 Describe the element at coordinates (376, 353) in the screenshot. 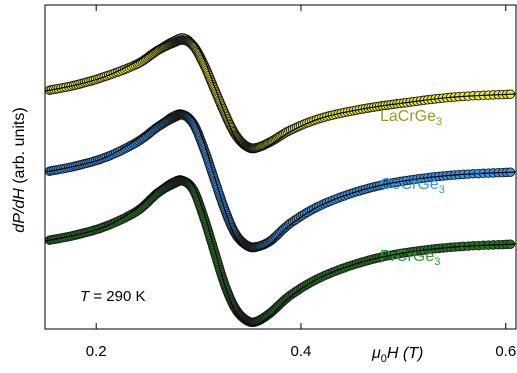

I see `x-axis-label-mu: μ` at that location.